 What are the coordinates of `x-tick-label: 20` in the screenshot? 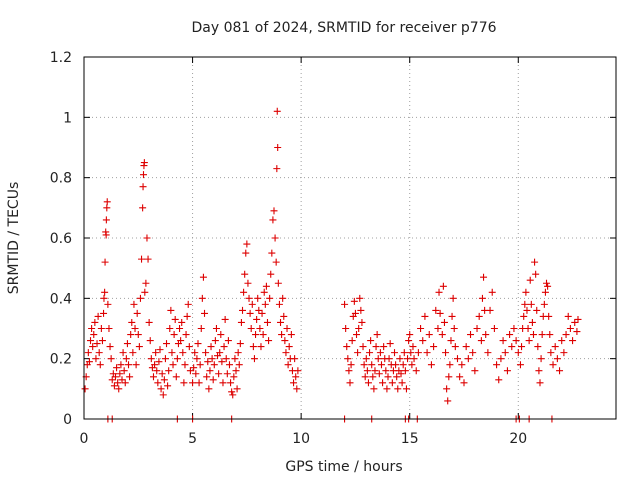 It's located at (518, 439).